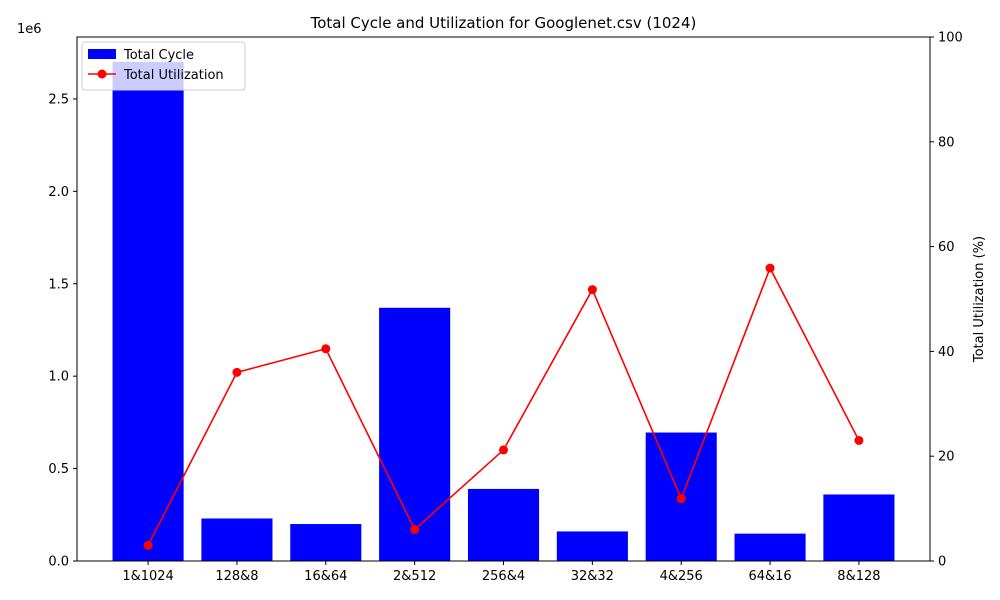  What do you see at coordinates (148, 311) in the screenshot?
I see `bar-1&1024` at bounding box center [148, 311].